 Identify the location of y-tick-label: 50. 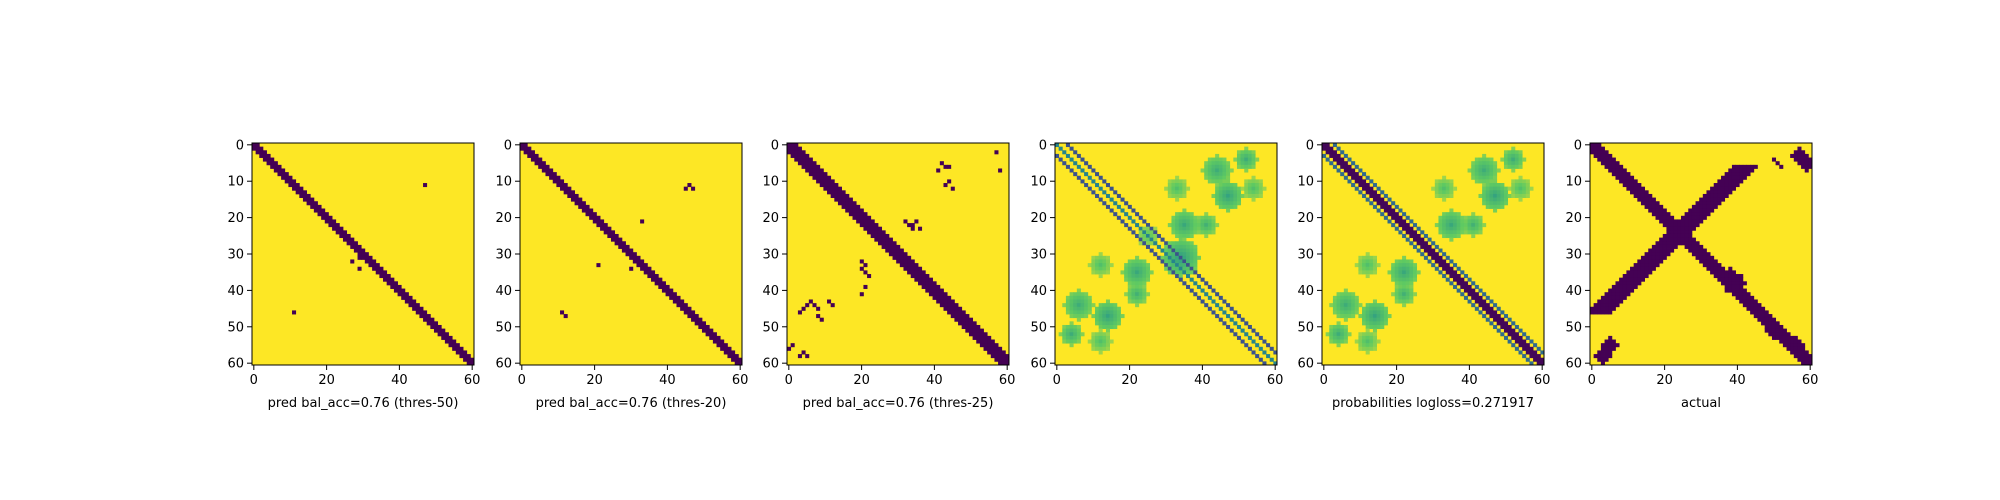
(235, 327).